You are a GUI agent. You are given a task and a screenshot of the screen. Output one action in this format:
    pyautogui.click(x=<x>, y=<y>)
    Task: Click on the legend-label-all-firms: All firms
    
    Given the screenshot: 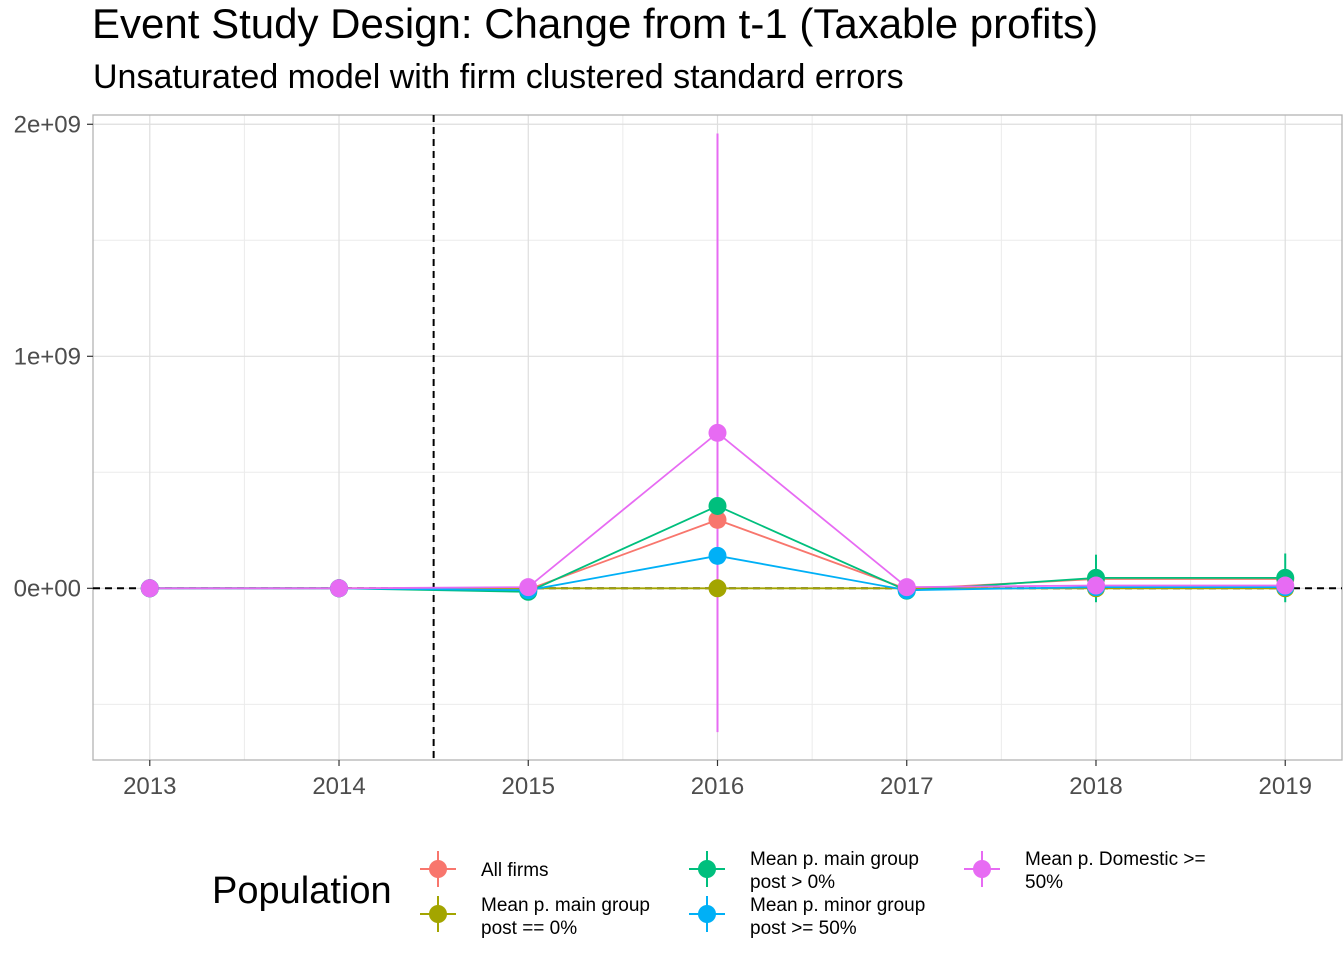 What is the action you would take?
    pyautogui.click(x=515, y=870)
    